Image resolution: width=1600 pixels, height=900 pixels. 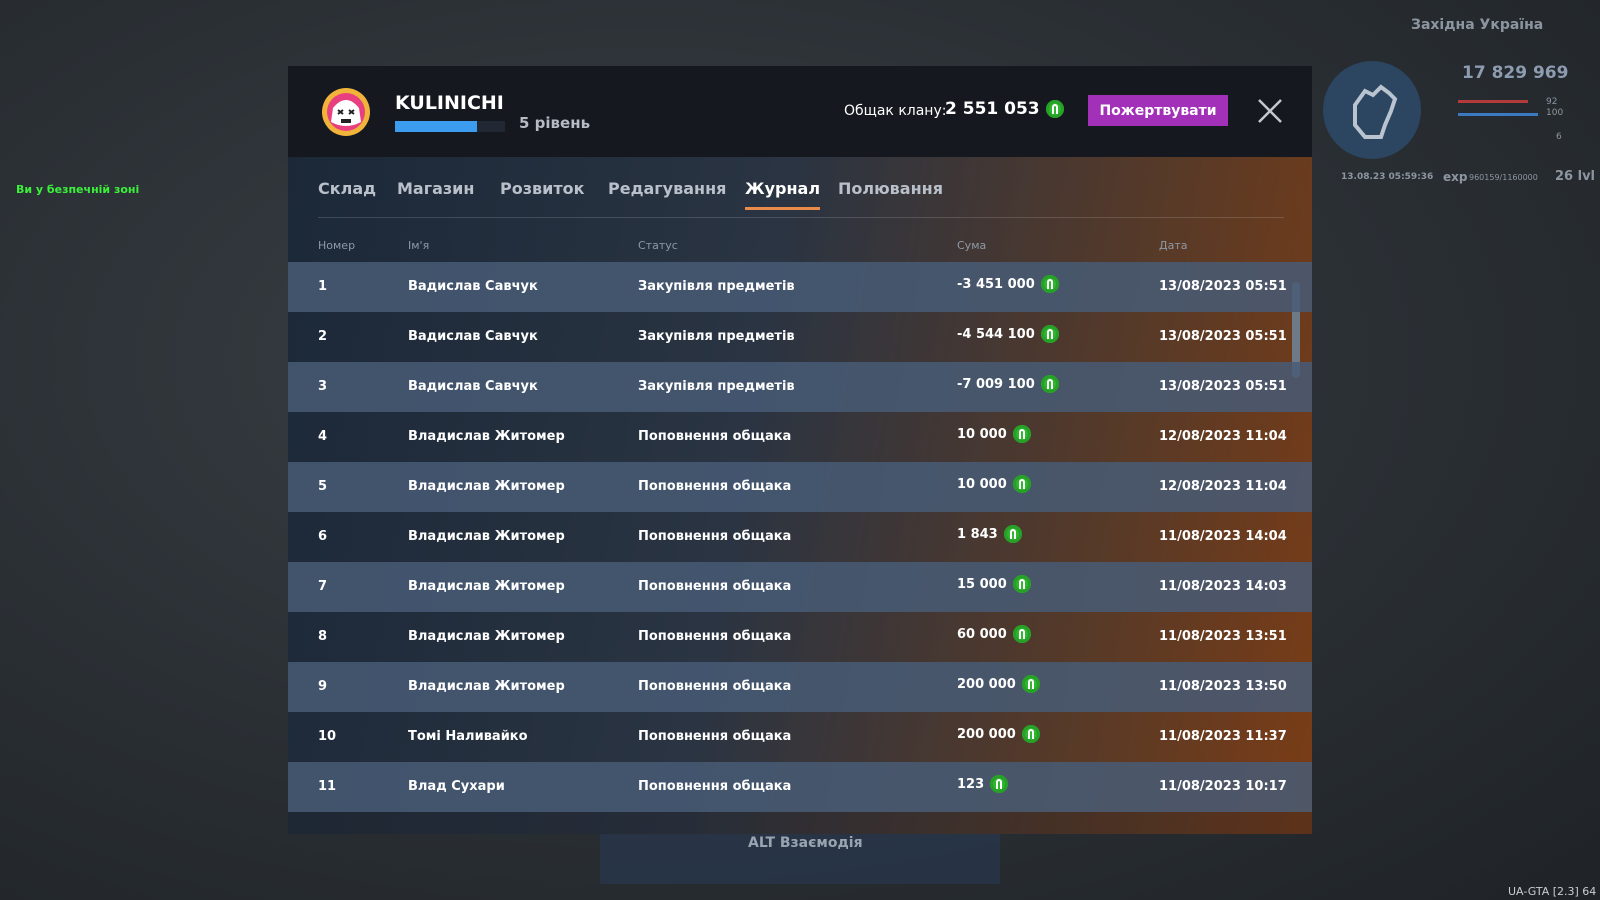 What do you see at coordinates (800, 859) in the screenshot?
I see `hint-box` at bounding box center [800, 859].